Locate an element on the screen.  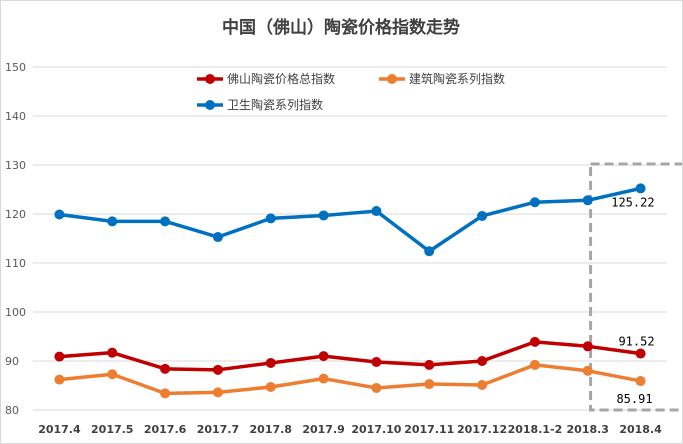
y-tick-label: 130 is located at coordinates (15, 165).